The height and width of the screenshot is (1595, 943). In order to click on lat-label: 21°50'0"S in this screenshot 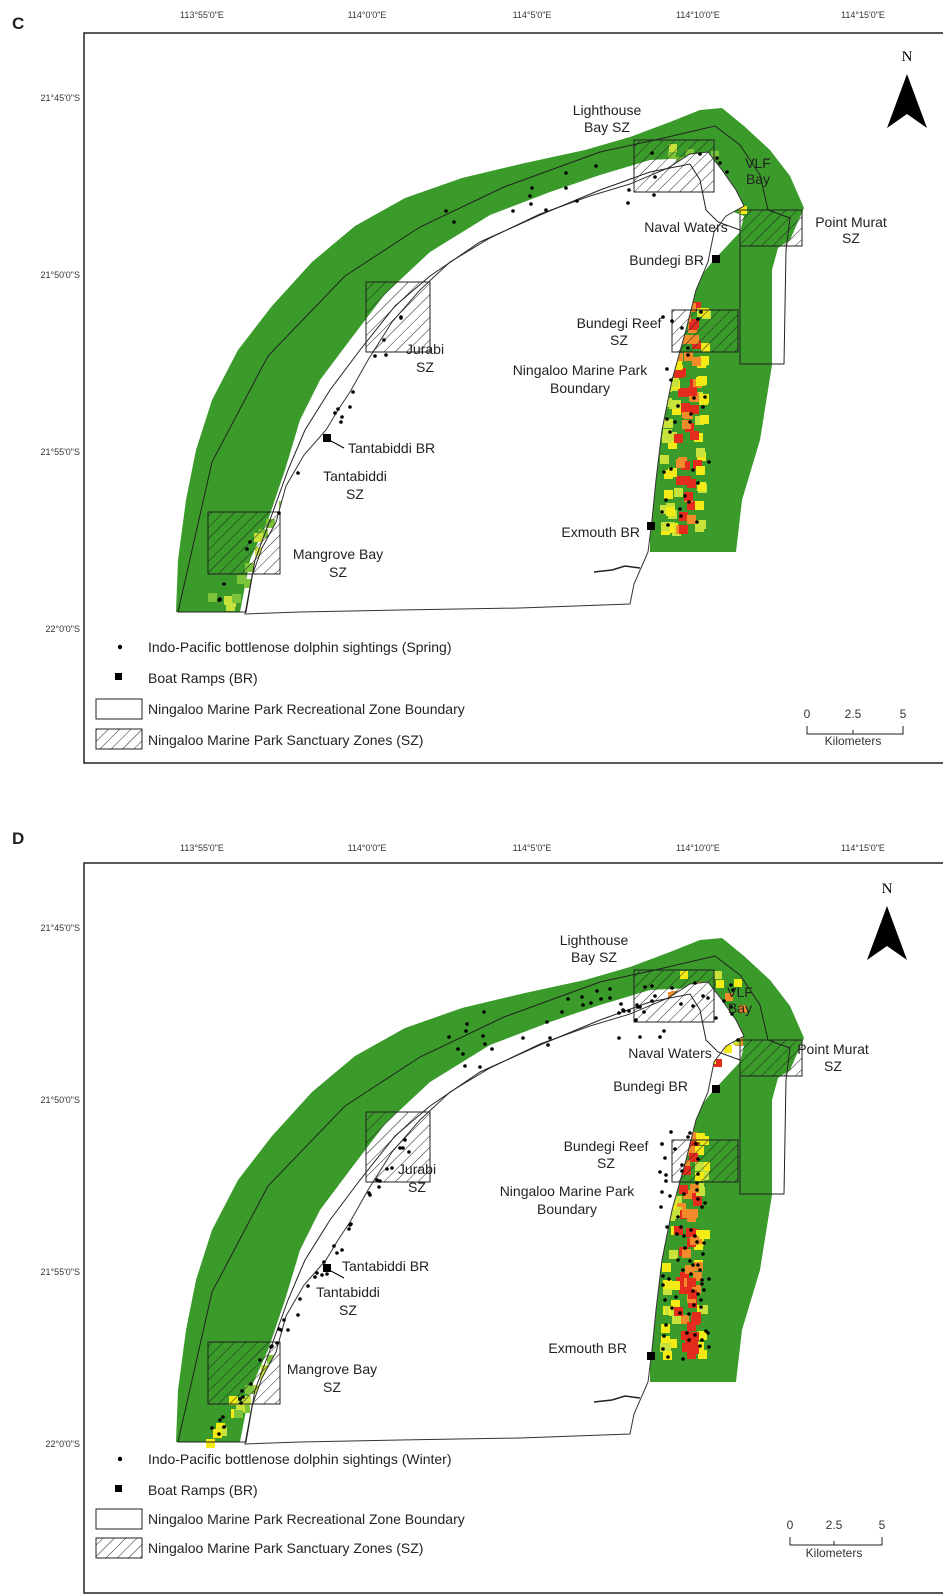, I will do `click(60, 1100)`.